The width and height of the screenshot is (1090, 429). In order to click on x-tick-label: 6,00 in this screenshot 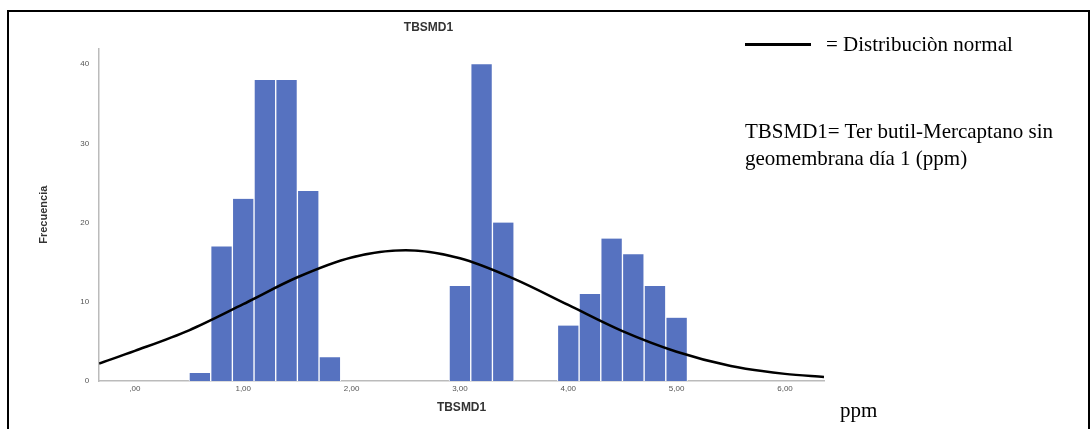, I will do `click(785, 388)`.